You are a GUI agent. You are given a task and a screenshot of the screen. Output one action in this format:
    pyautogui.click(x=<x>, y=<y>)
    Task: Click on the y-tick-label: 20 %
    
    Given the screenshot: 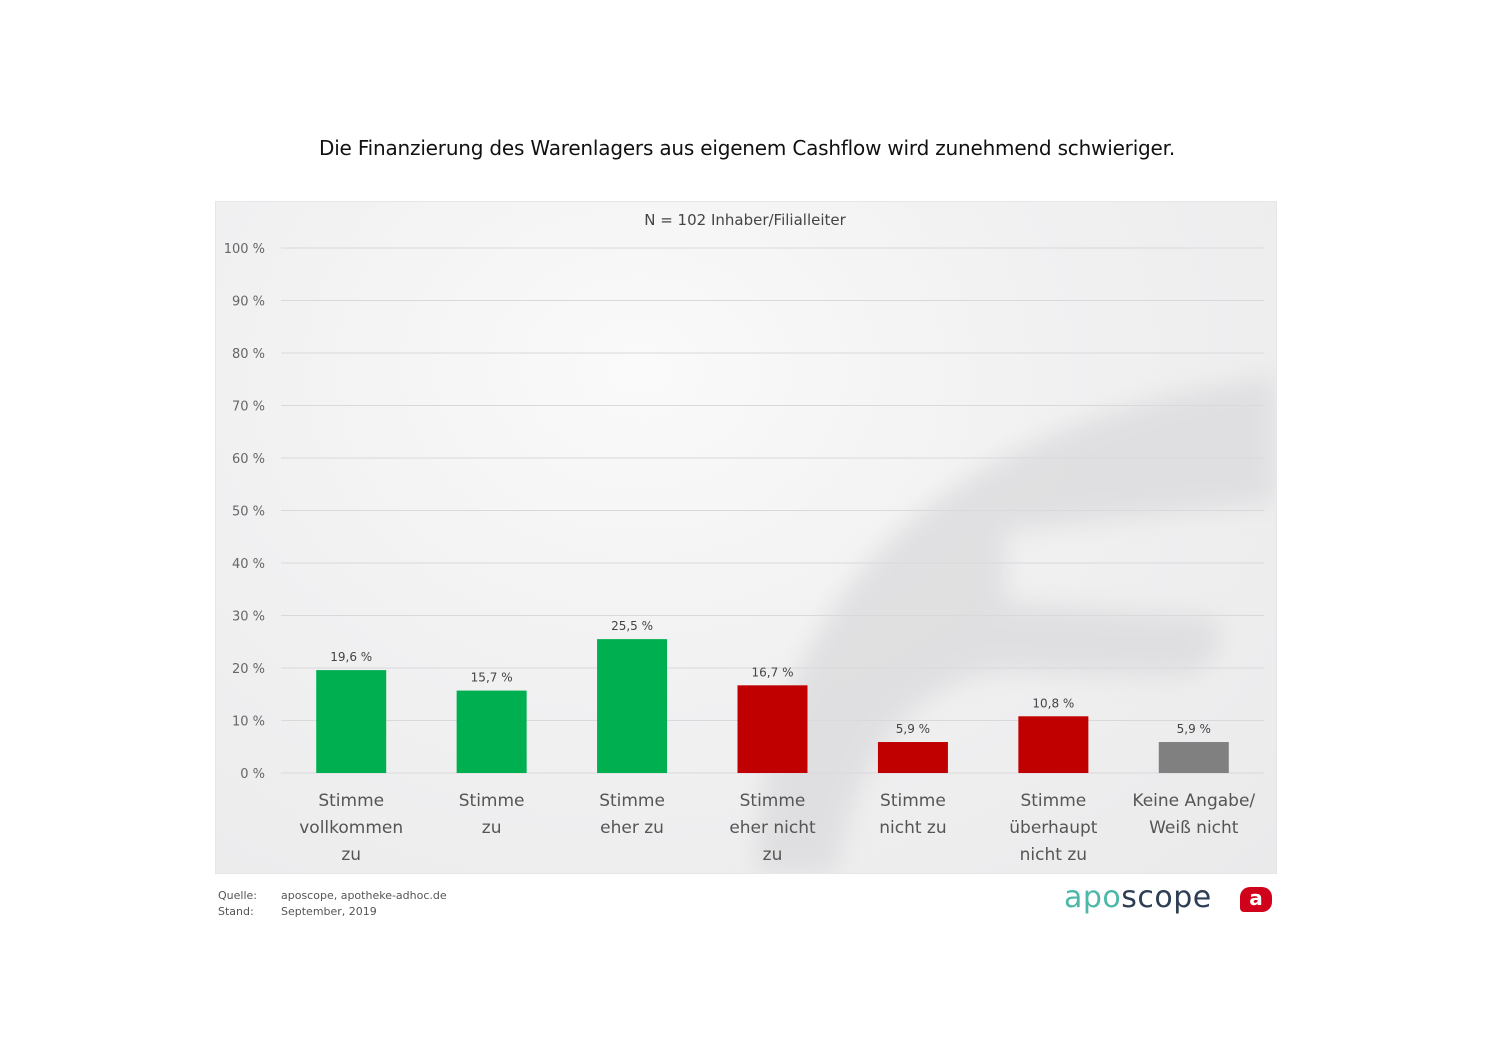 What is the action you would take?
    pyautogui.click(x=248, y=669)
    